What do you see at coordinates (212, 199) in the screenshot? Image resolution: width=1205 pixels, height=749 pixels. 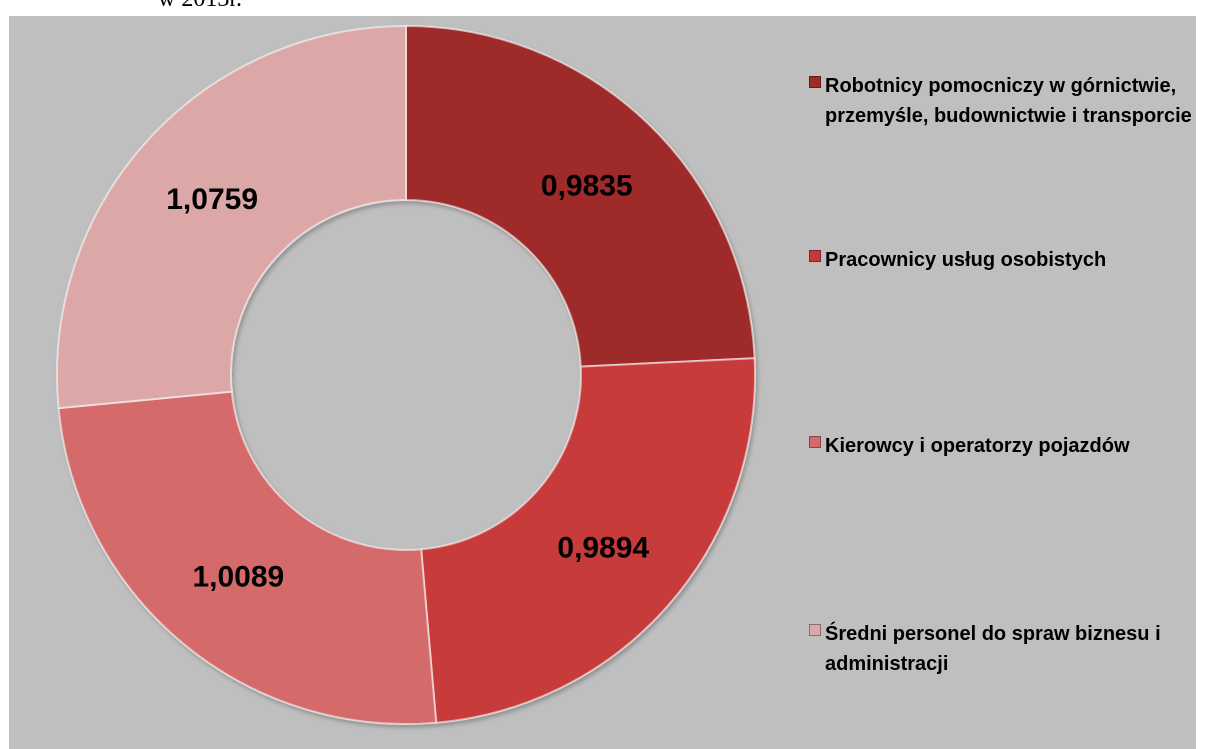 I see `data-label-3: 1,0759` at bounding box center [212, 199].